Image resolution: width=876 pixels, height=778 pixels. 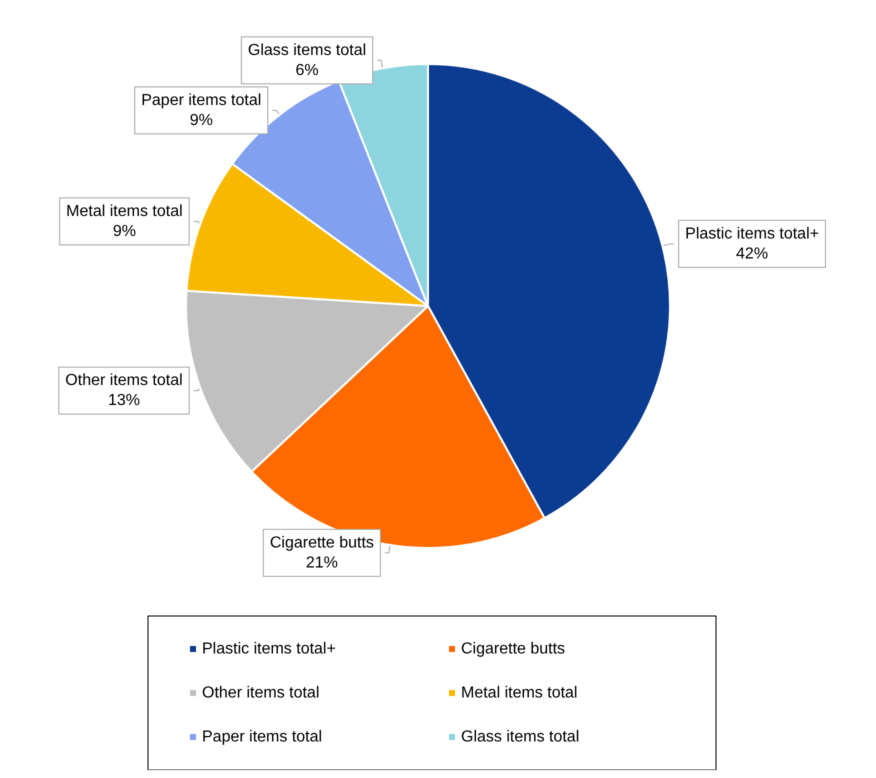 What do you see at coordinates (513, 649) in the screenshot?
I see `legend-label: Cigarette butts` at bounding box center [513, 649].